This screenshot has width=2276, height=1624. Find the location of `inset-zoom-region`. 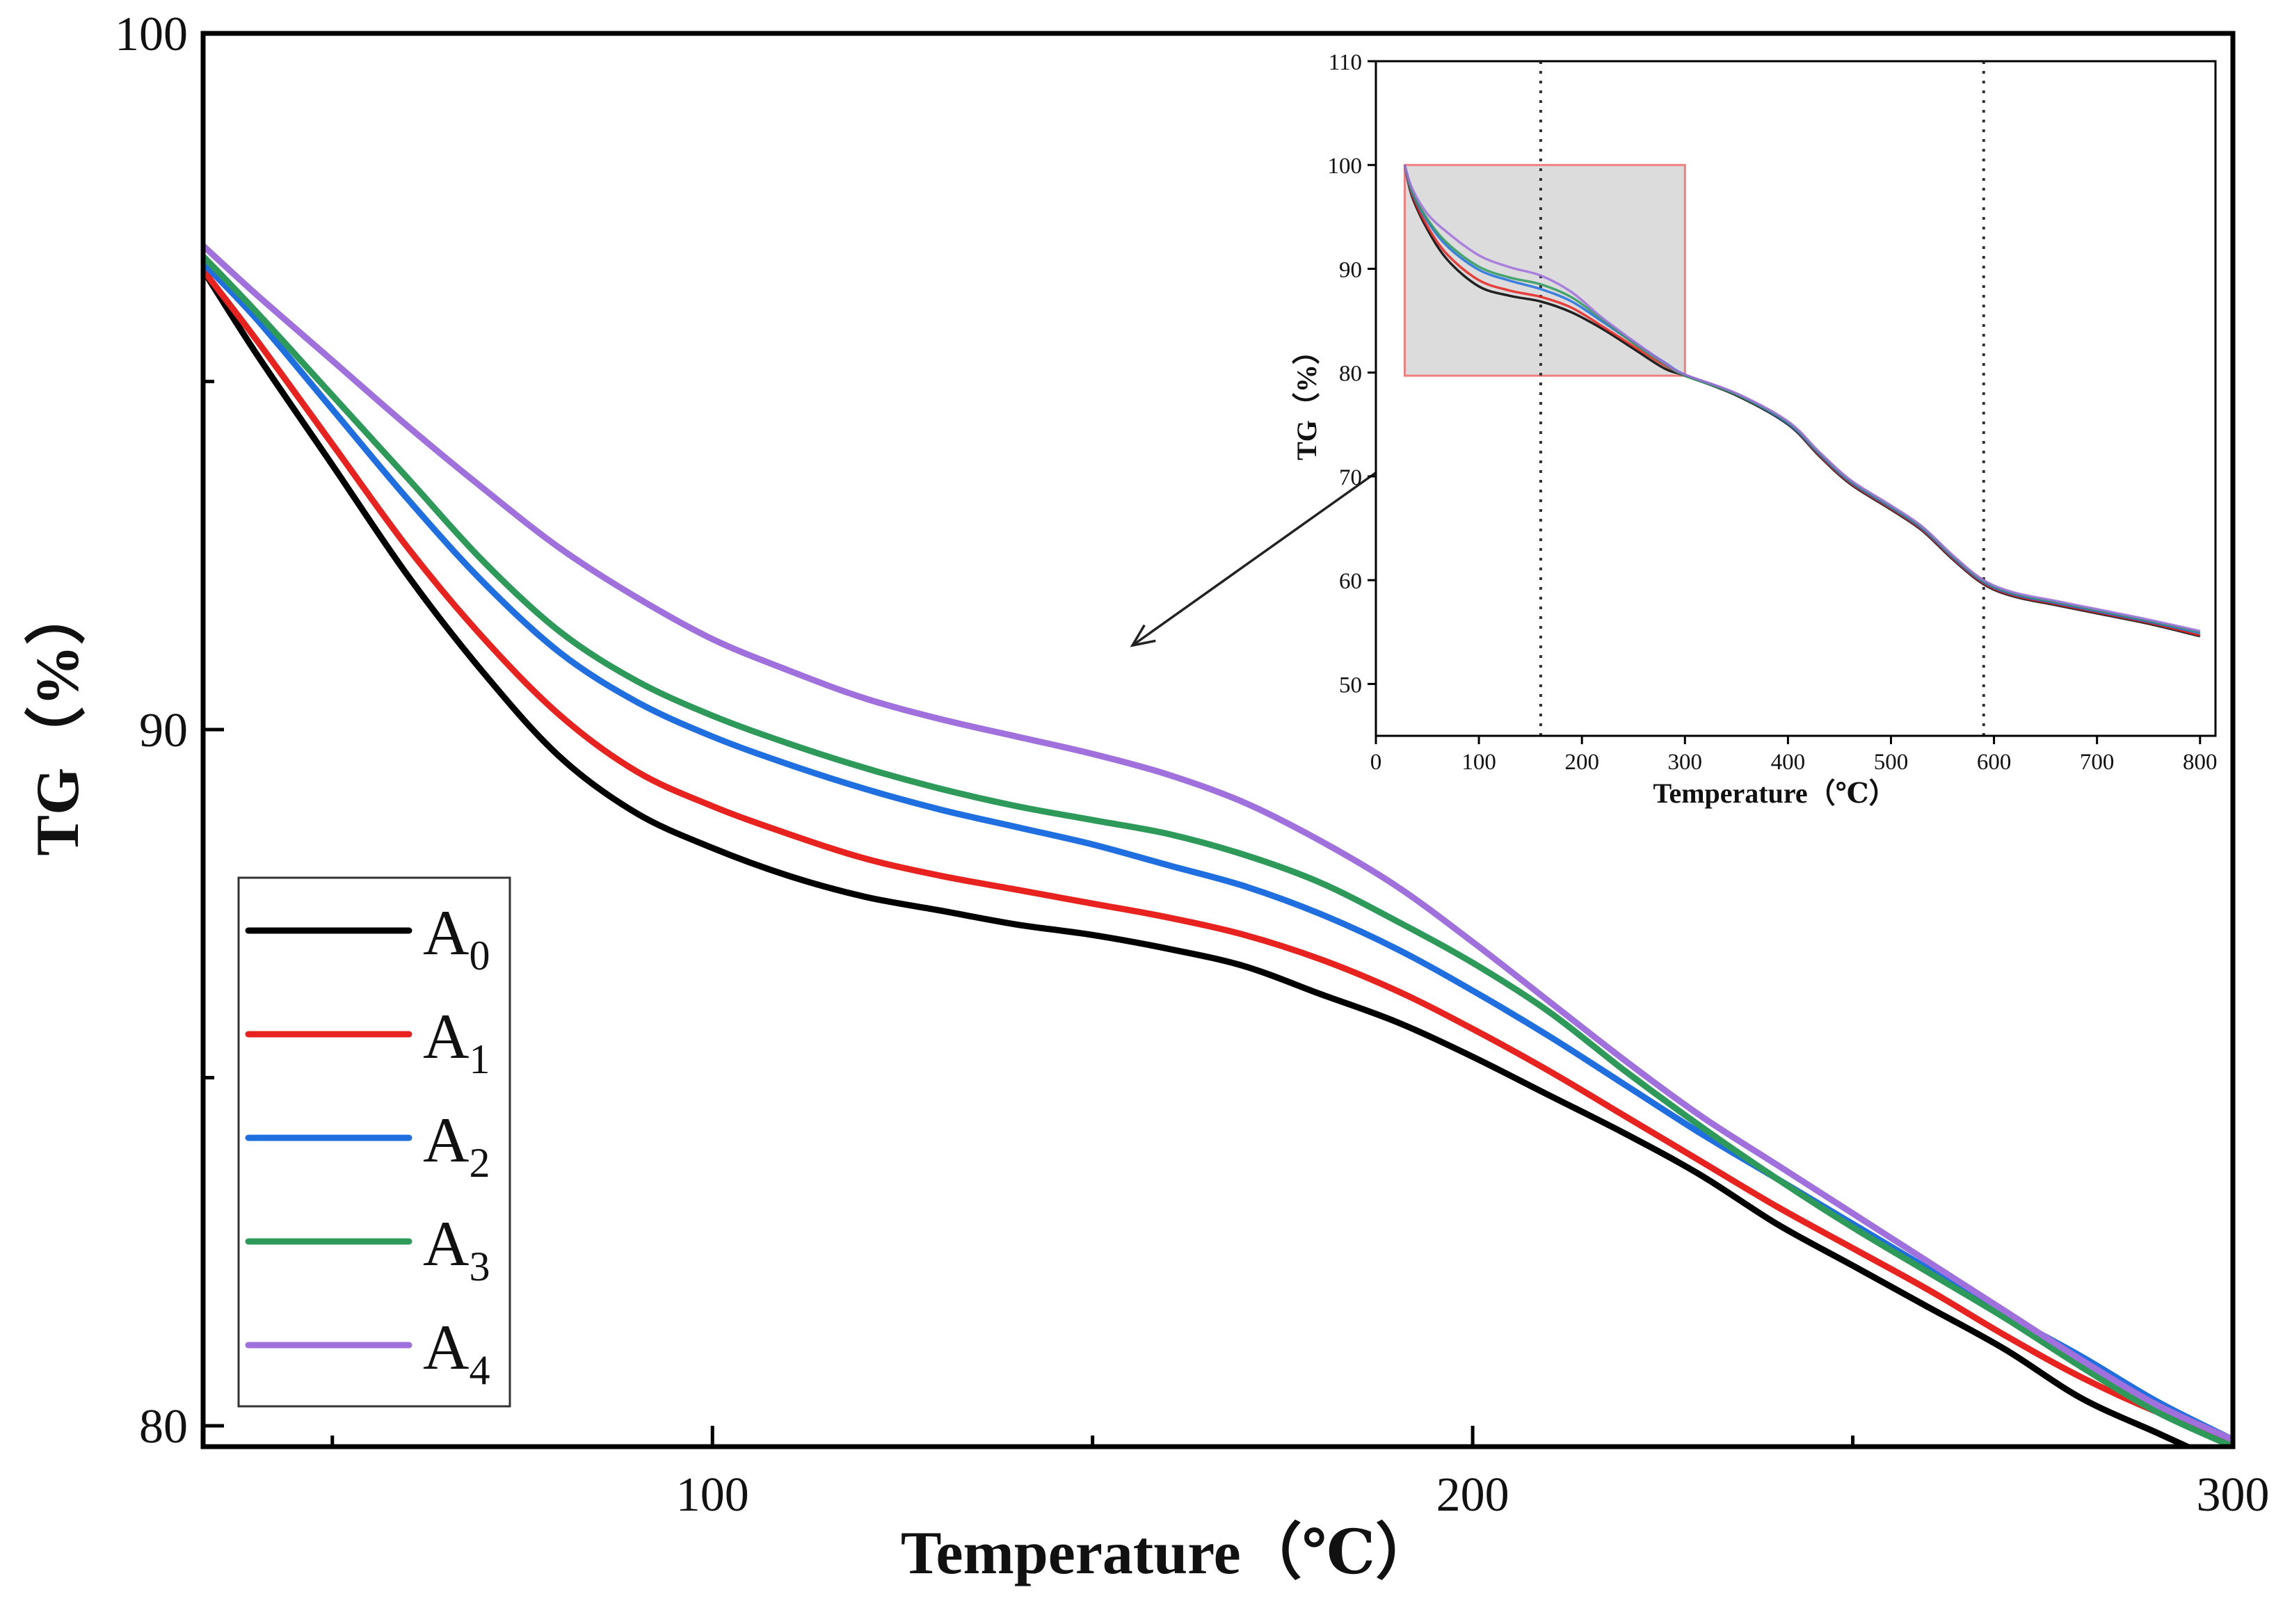

inset-zoom-region is located at coordinates (1545, 270).